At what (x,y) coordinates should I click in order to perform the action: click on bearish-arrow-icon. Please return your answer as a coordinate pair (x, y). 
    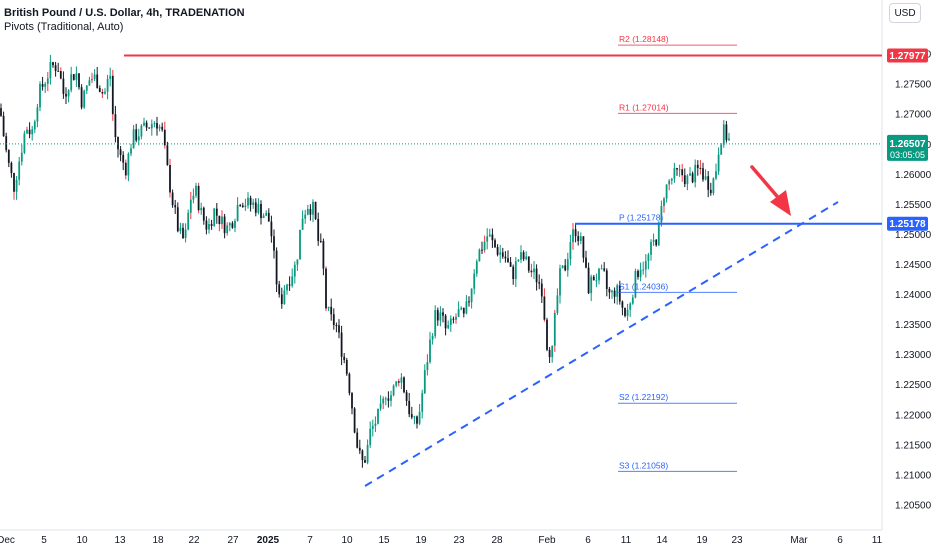
    Looking at the image, I should click on (770, 190).